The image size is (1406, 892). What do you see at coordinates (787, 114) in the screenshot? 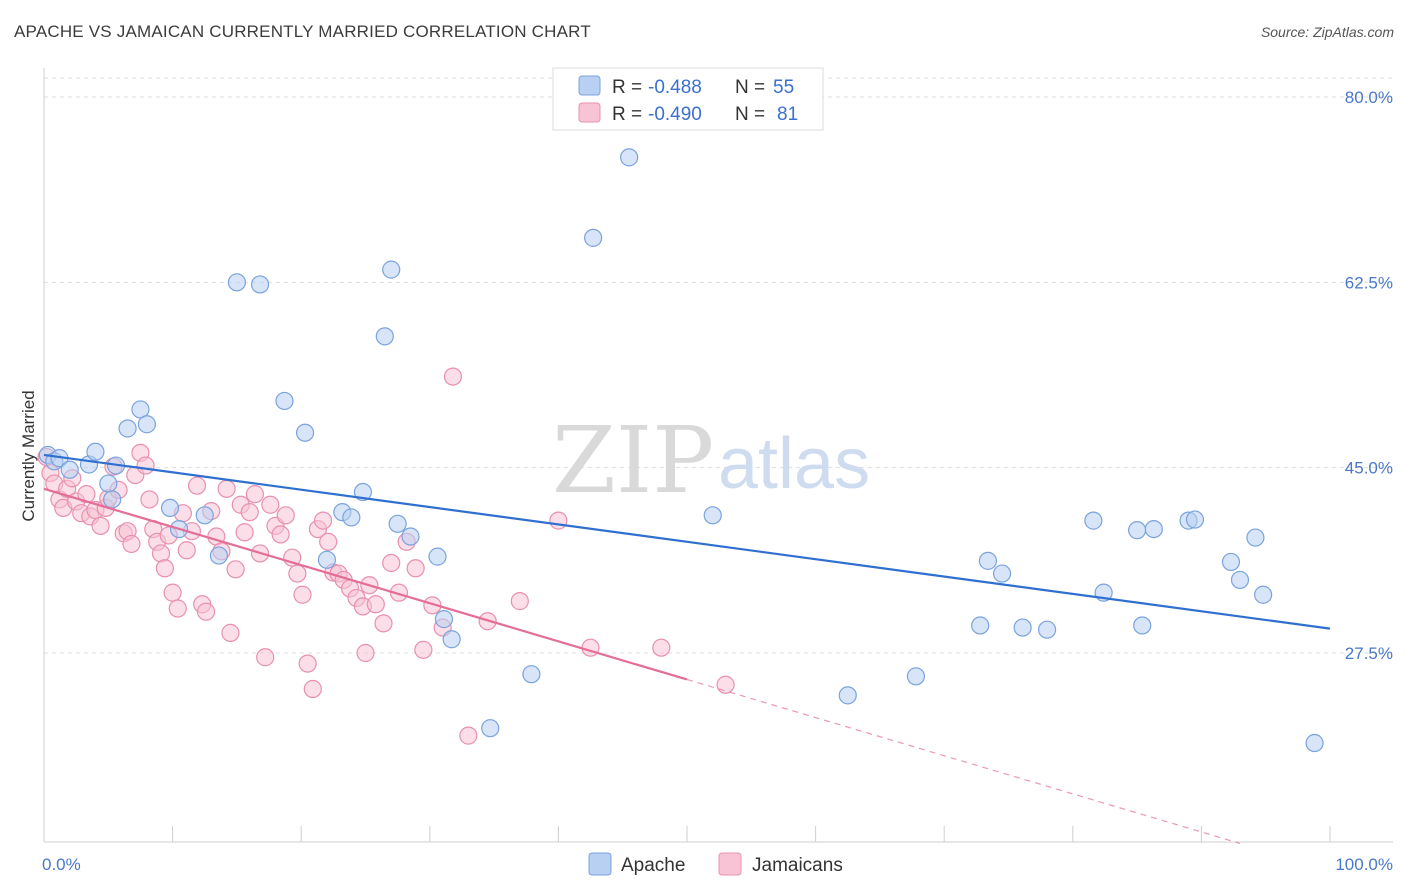
I see `legend-n-value-jamaicans: 81` at bounding box center [787, 114].